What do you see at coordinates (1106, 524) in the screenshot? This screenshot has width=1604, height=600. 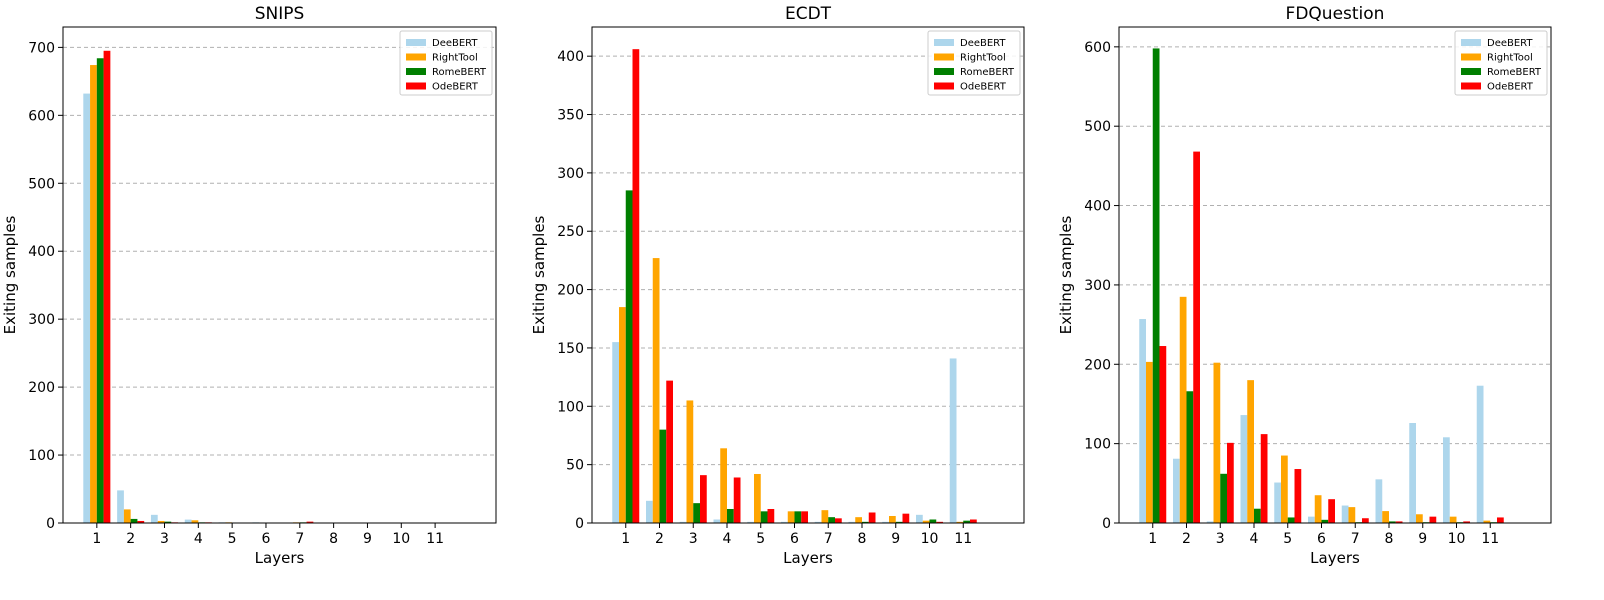 I see `y-tick-label: 0` at bounding box center [1106, 524].